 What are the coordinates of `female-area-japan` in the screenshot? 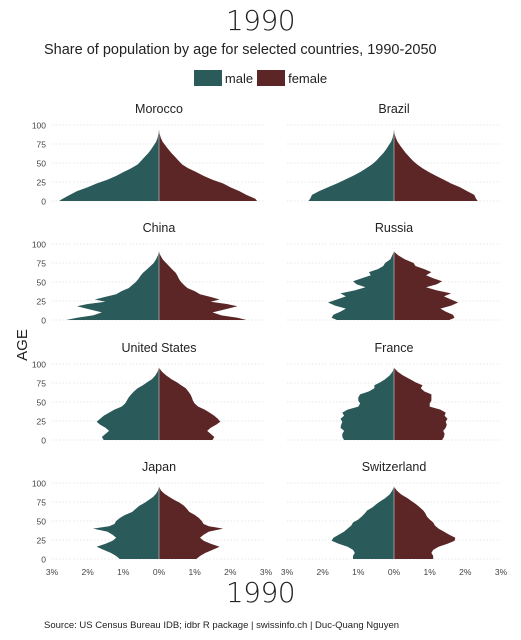 It's located at (191, 522).